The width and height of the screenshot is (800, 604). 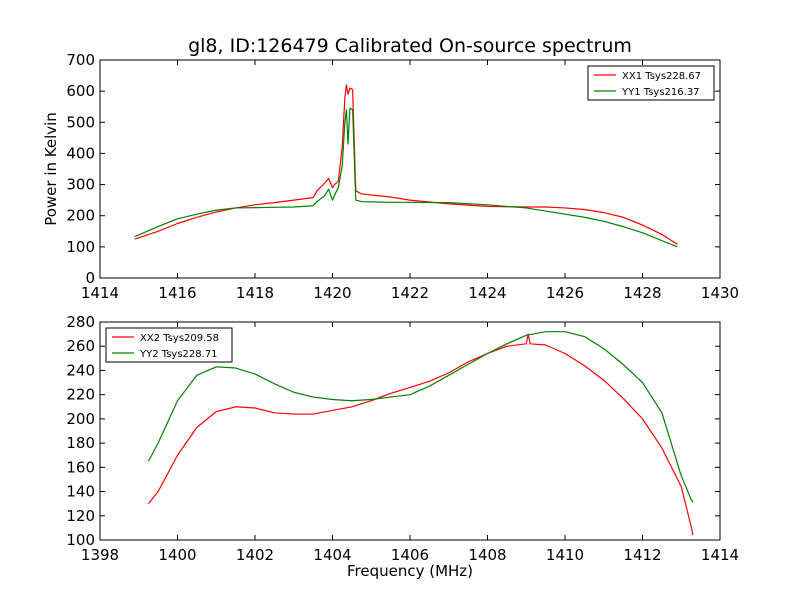 I want to click on x-tick-label: 1428, so click(x=642, y=293).